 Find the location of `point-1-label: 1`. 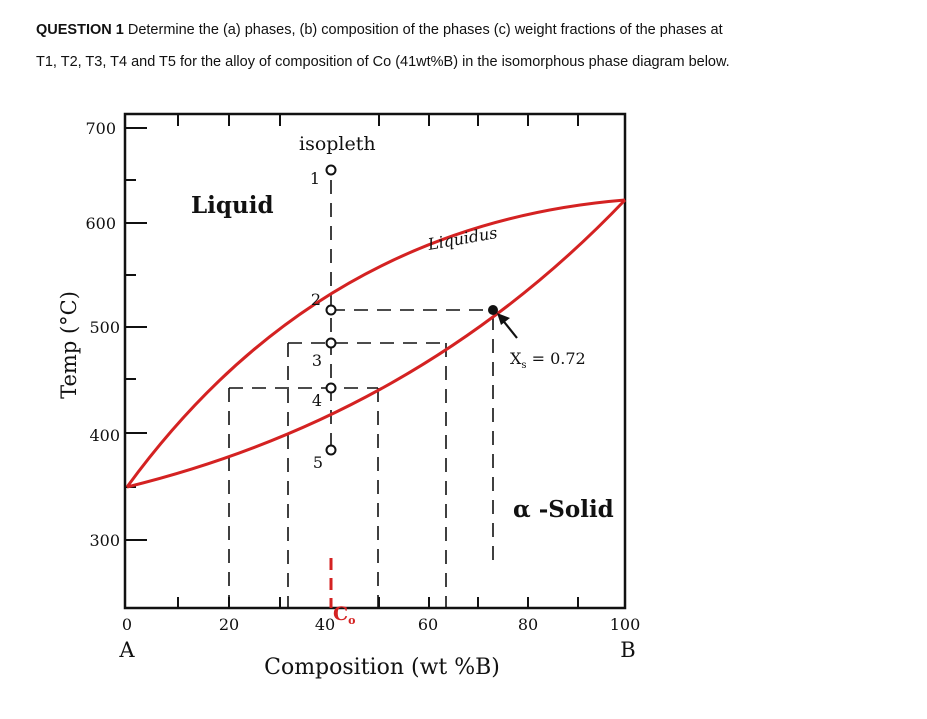

point-1-label: 1 is located at coordinates (315, 178).